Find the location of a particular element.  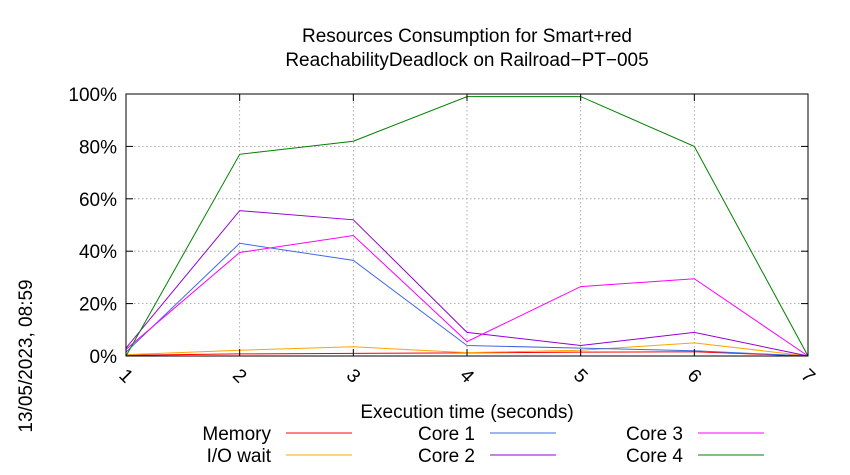

chart-title-line-1: Resources Consumption for Smart+red is located at coordinates (467, 36).